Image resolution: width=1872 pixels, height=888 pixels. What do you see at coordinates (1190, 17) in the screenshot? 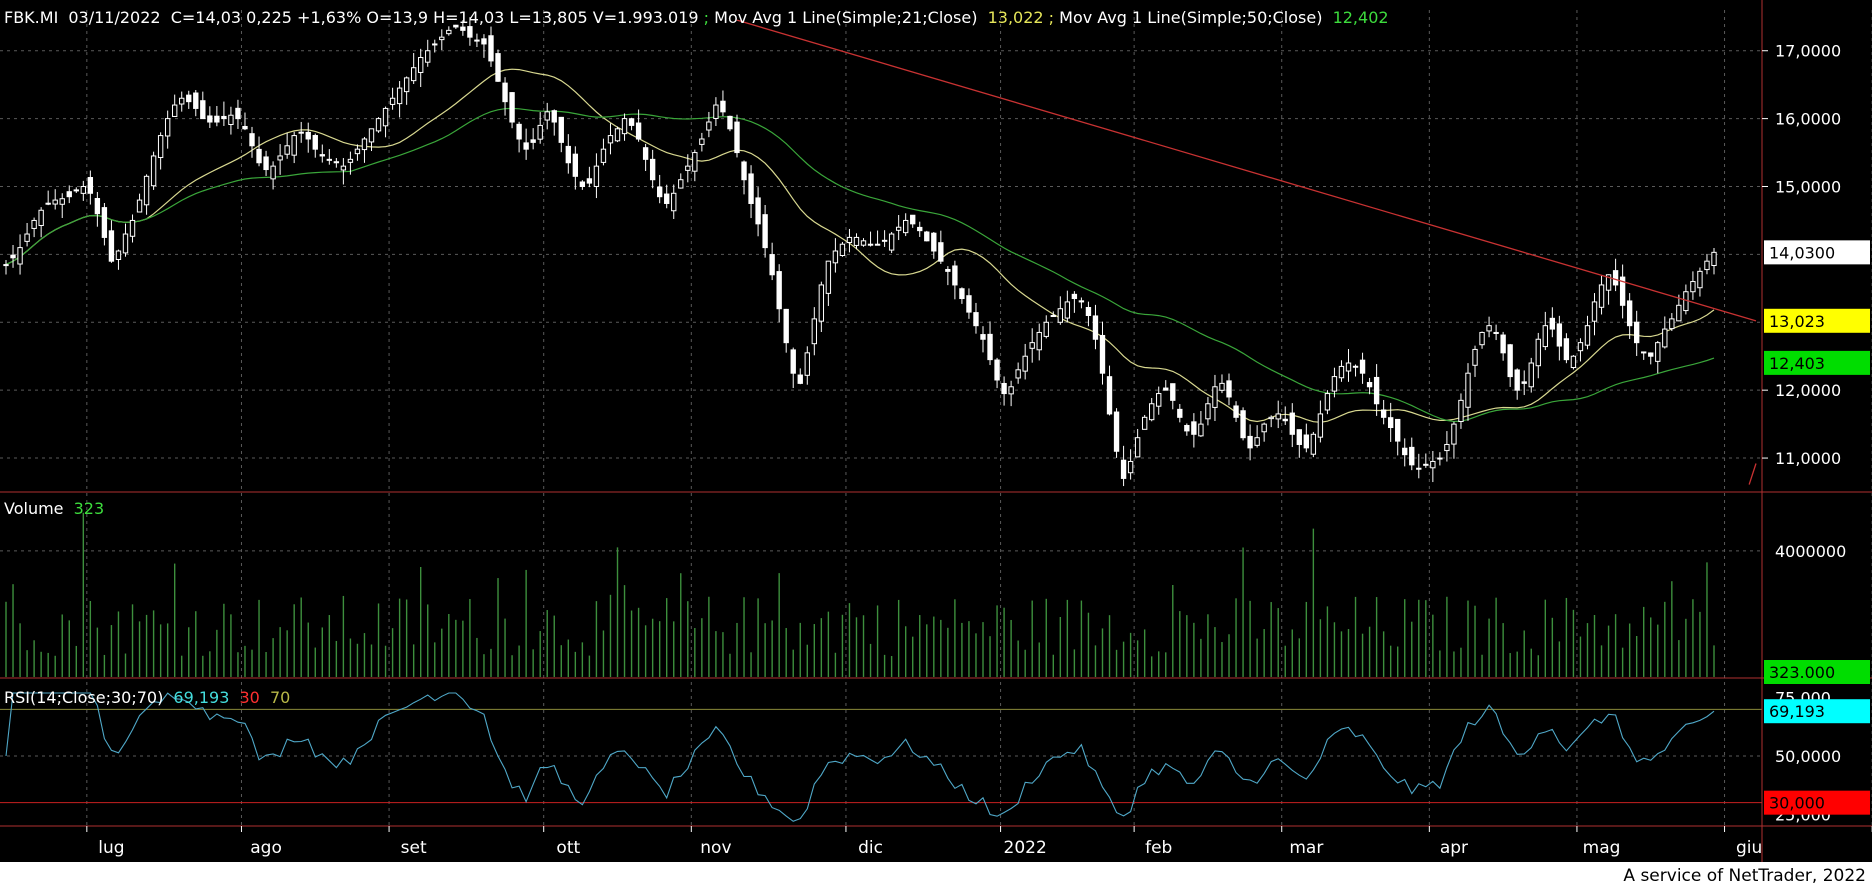
I see `ma50-label: Mov Avg 1 Line(Simple;50;Close)` at bounding box center [1190, 17].